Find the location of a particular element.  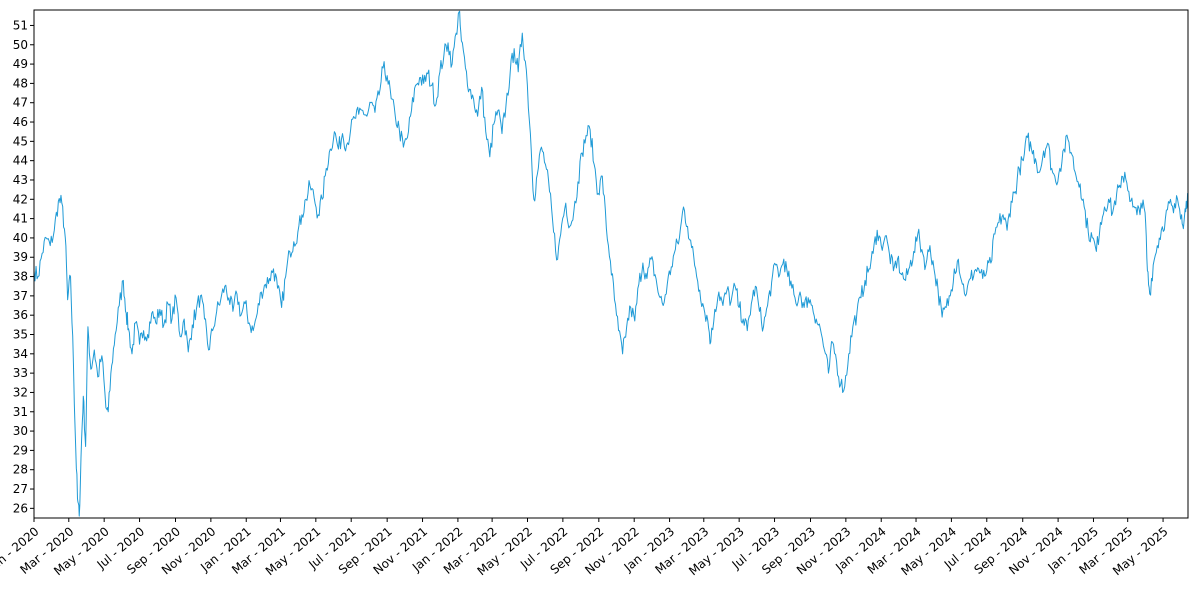

y-tick-label: 39 is located at coordinates (20, 257).